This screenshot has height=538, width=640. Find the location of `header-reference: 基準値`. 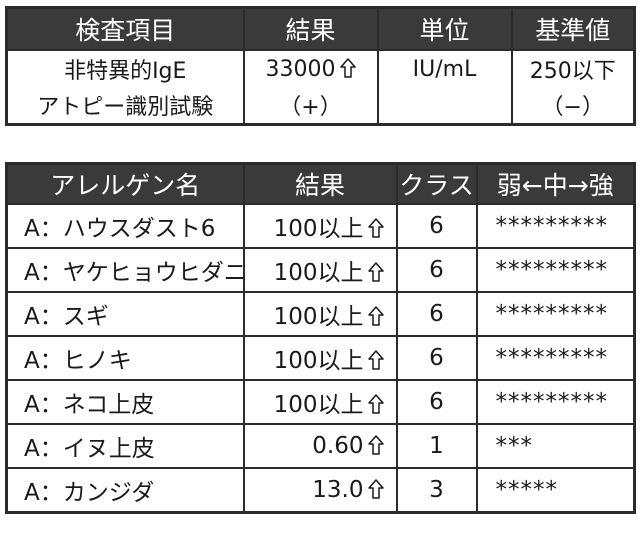

header-reference: 基準値 is located at coordinates (573, 28).